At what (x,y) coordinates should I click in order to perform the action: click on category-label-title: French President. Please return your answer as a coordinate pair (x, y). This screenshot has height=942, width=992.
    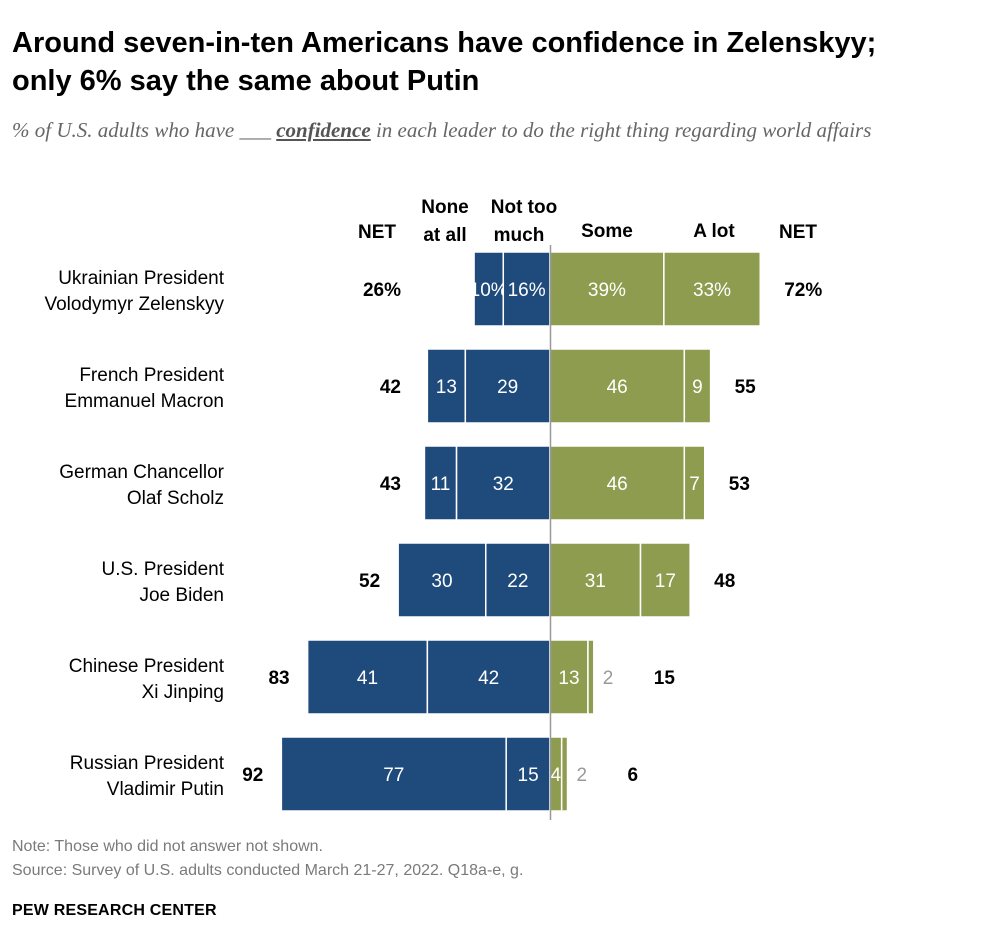
    Looking at the image, I should click on (151, 375).